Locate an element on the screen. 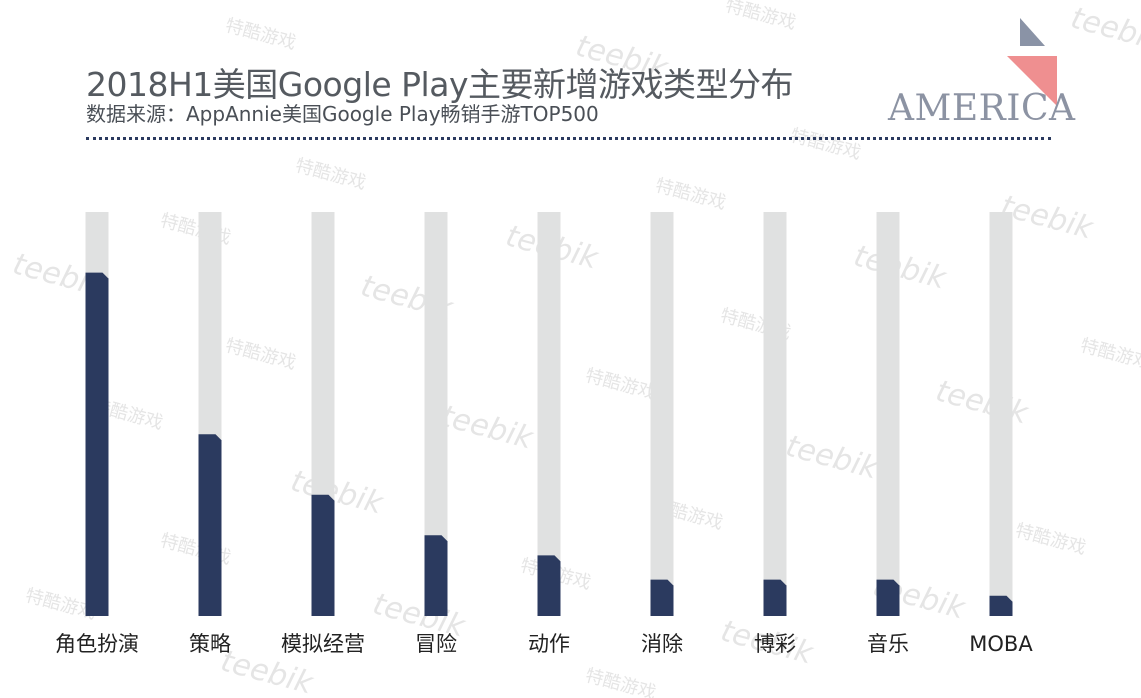 This screenshot has width=1141, height=698. chart-title: 2018H1美国Google Play主要新增游戏类型分布 is located at coordinates (439, 84).